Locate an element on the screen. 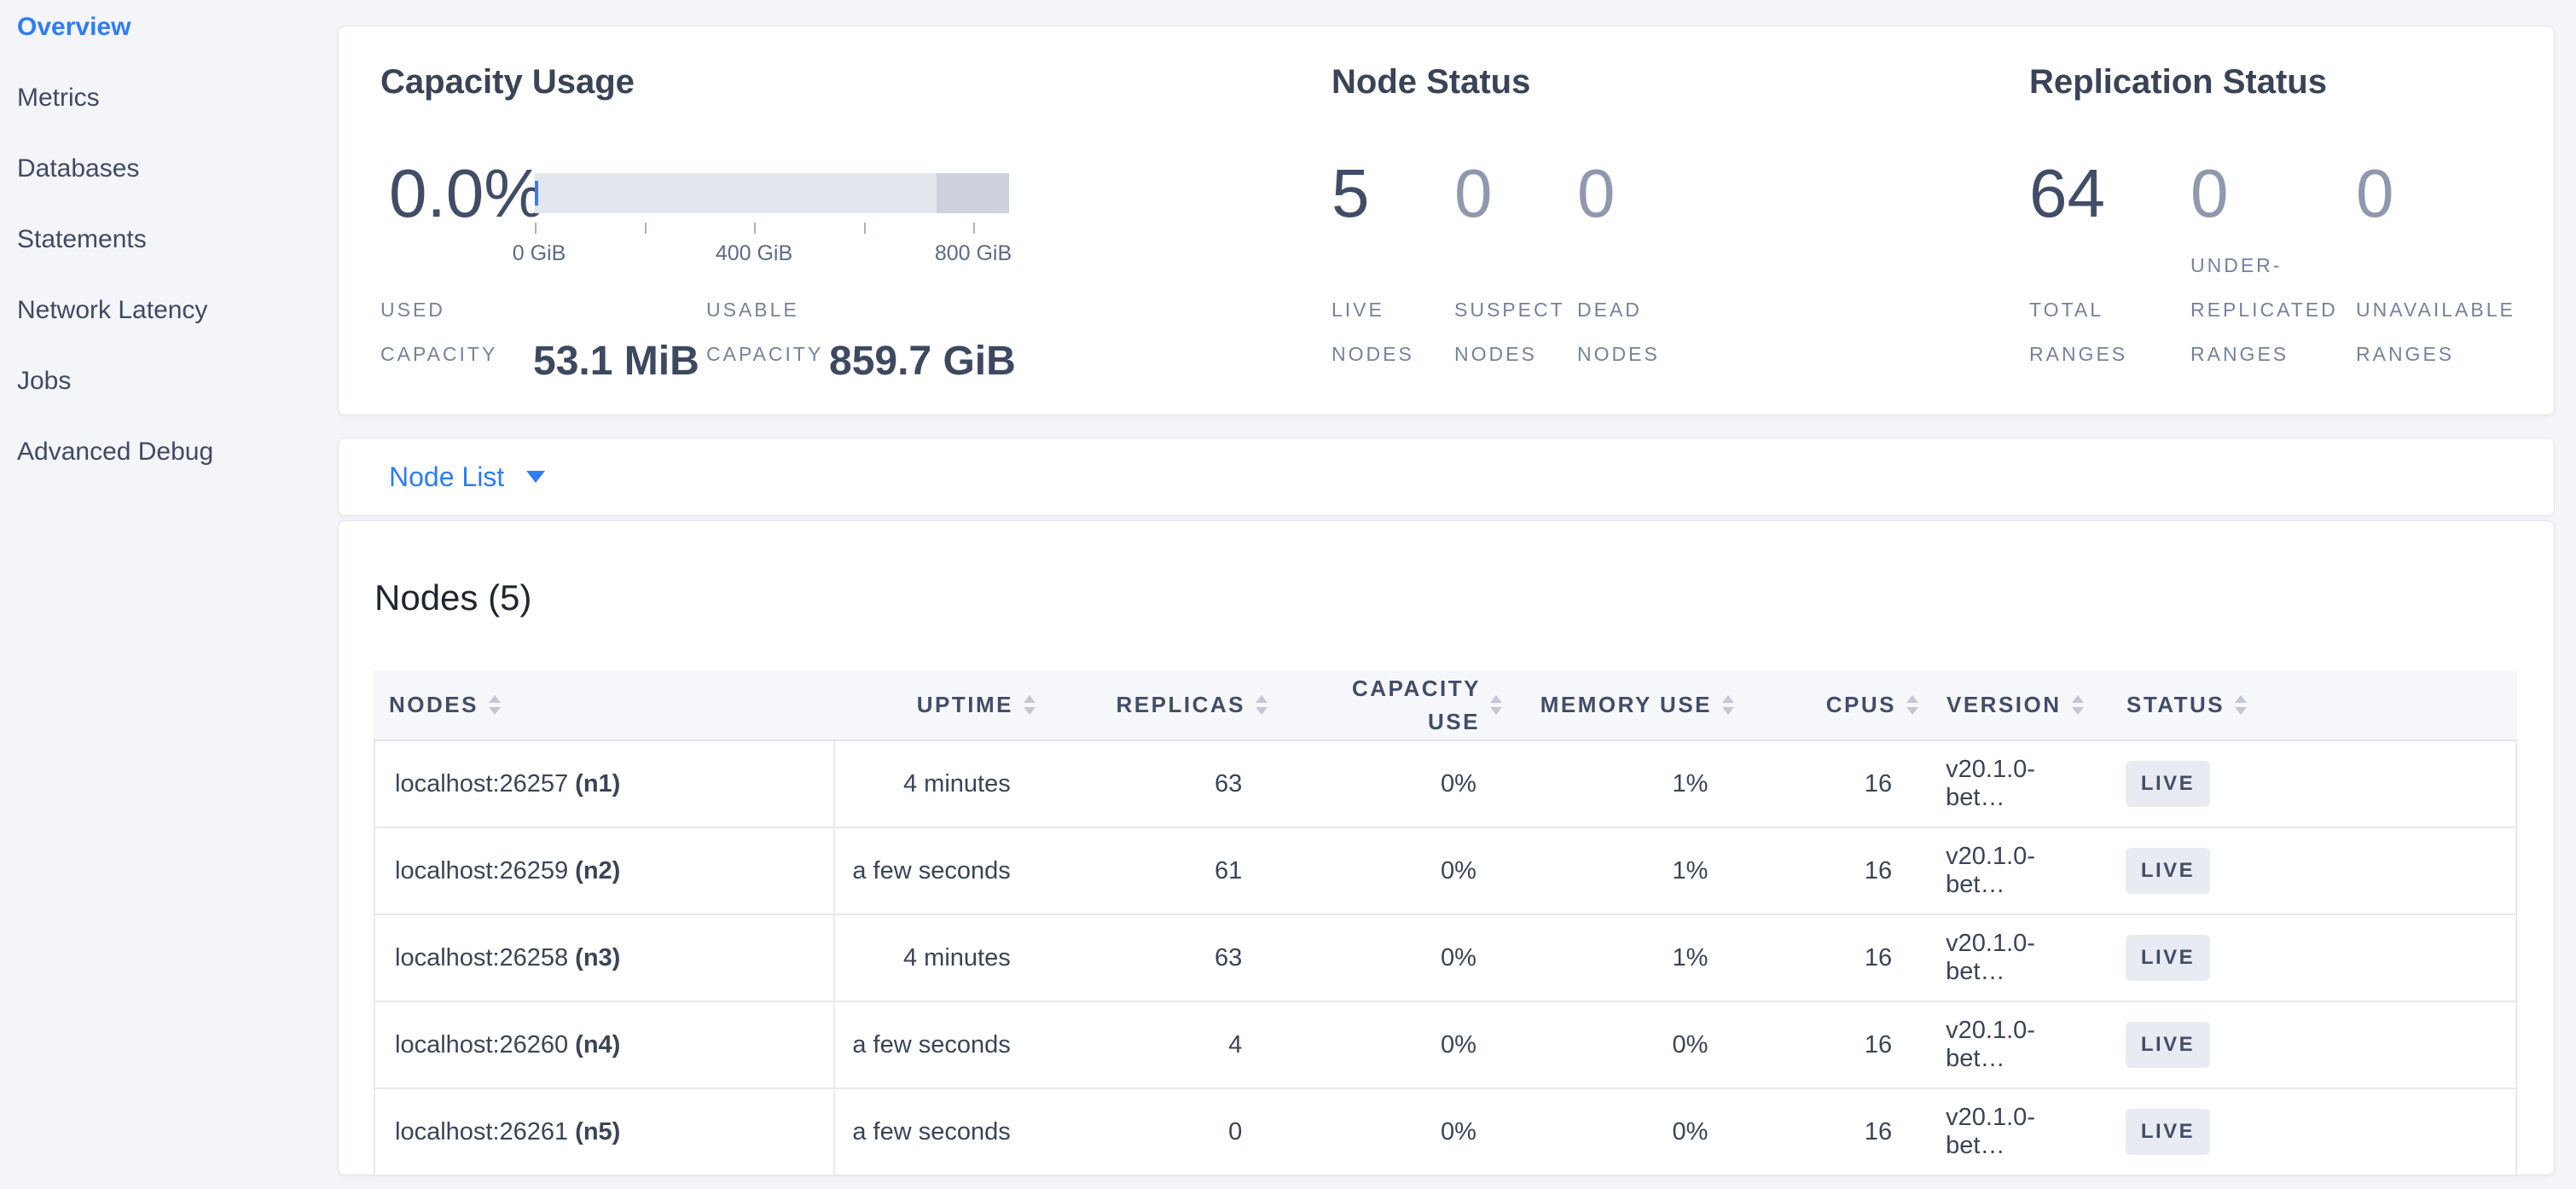 The width and height of the screenshot is (2576, 1189). capacity-bar-used-marker is located at coordinates (536, 193).